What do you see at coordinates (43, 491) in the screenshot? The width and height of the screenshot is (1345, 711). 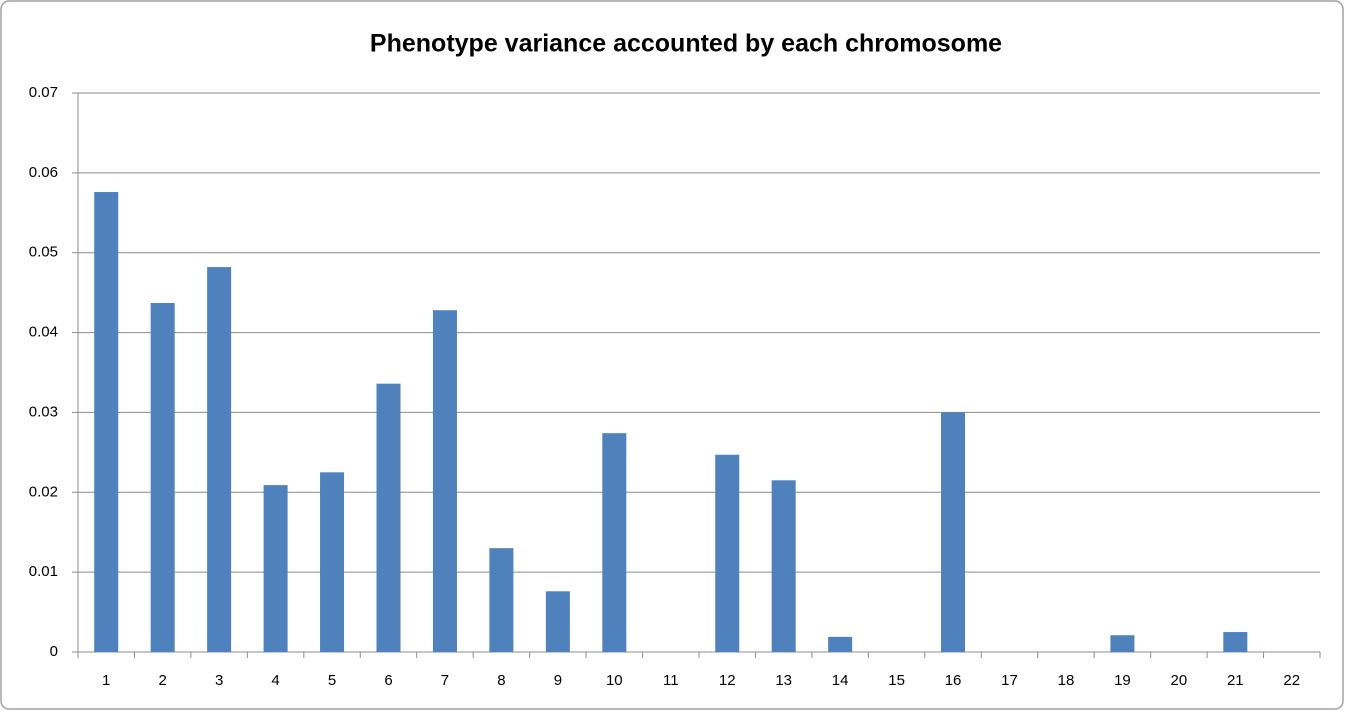 I see `y-tick-label: 0.02` at bounding box center [43, 491].